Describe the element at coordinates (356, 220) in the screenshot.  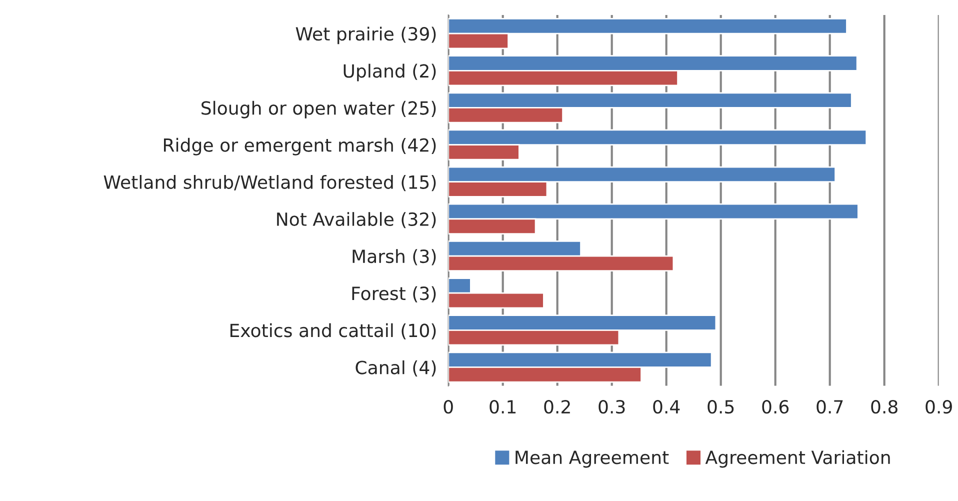
I see `y-tick-label: Not Available (32)` at that location.